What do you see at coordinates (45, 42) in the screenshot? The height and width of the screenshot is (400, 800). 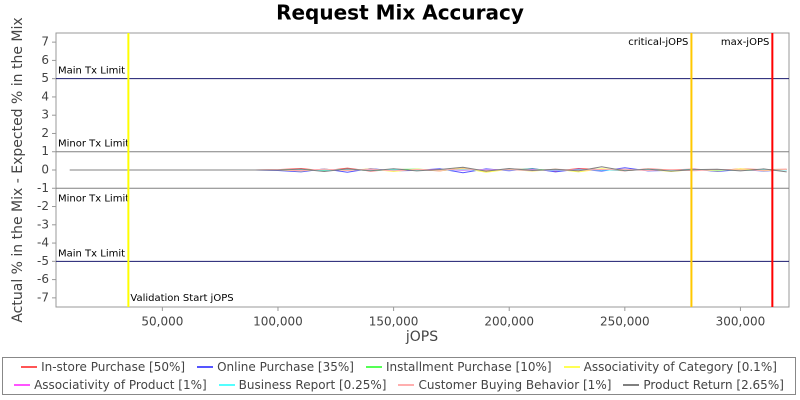 I see `y-tick-label: 7` at bounding box center [45, 42].